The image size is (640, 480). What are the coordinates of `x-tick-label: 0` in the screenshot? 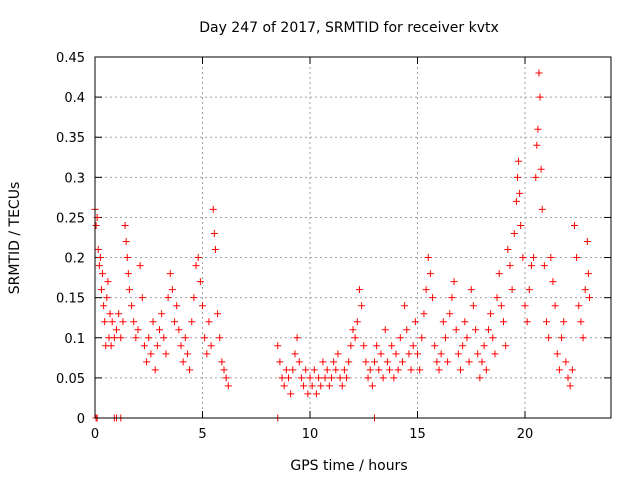 It's located at (95, 434).